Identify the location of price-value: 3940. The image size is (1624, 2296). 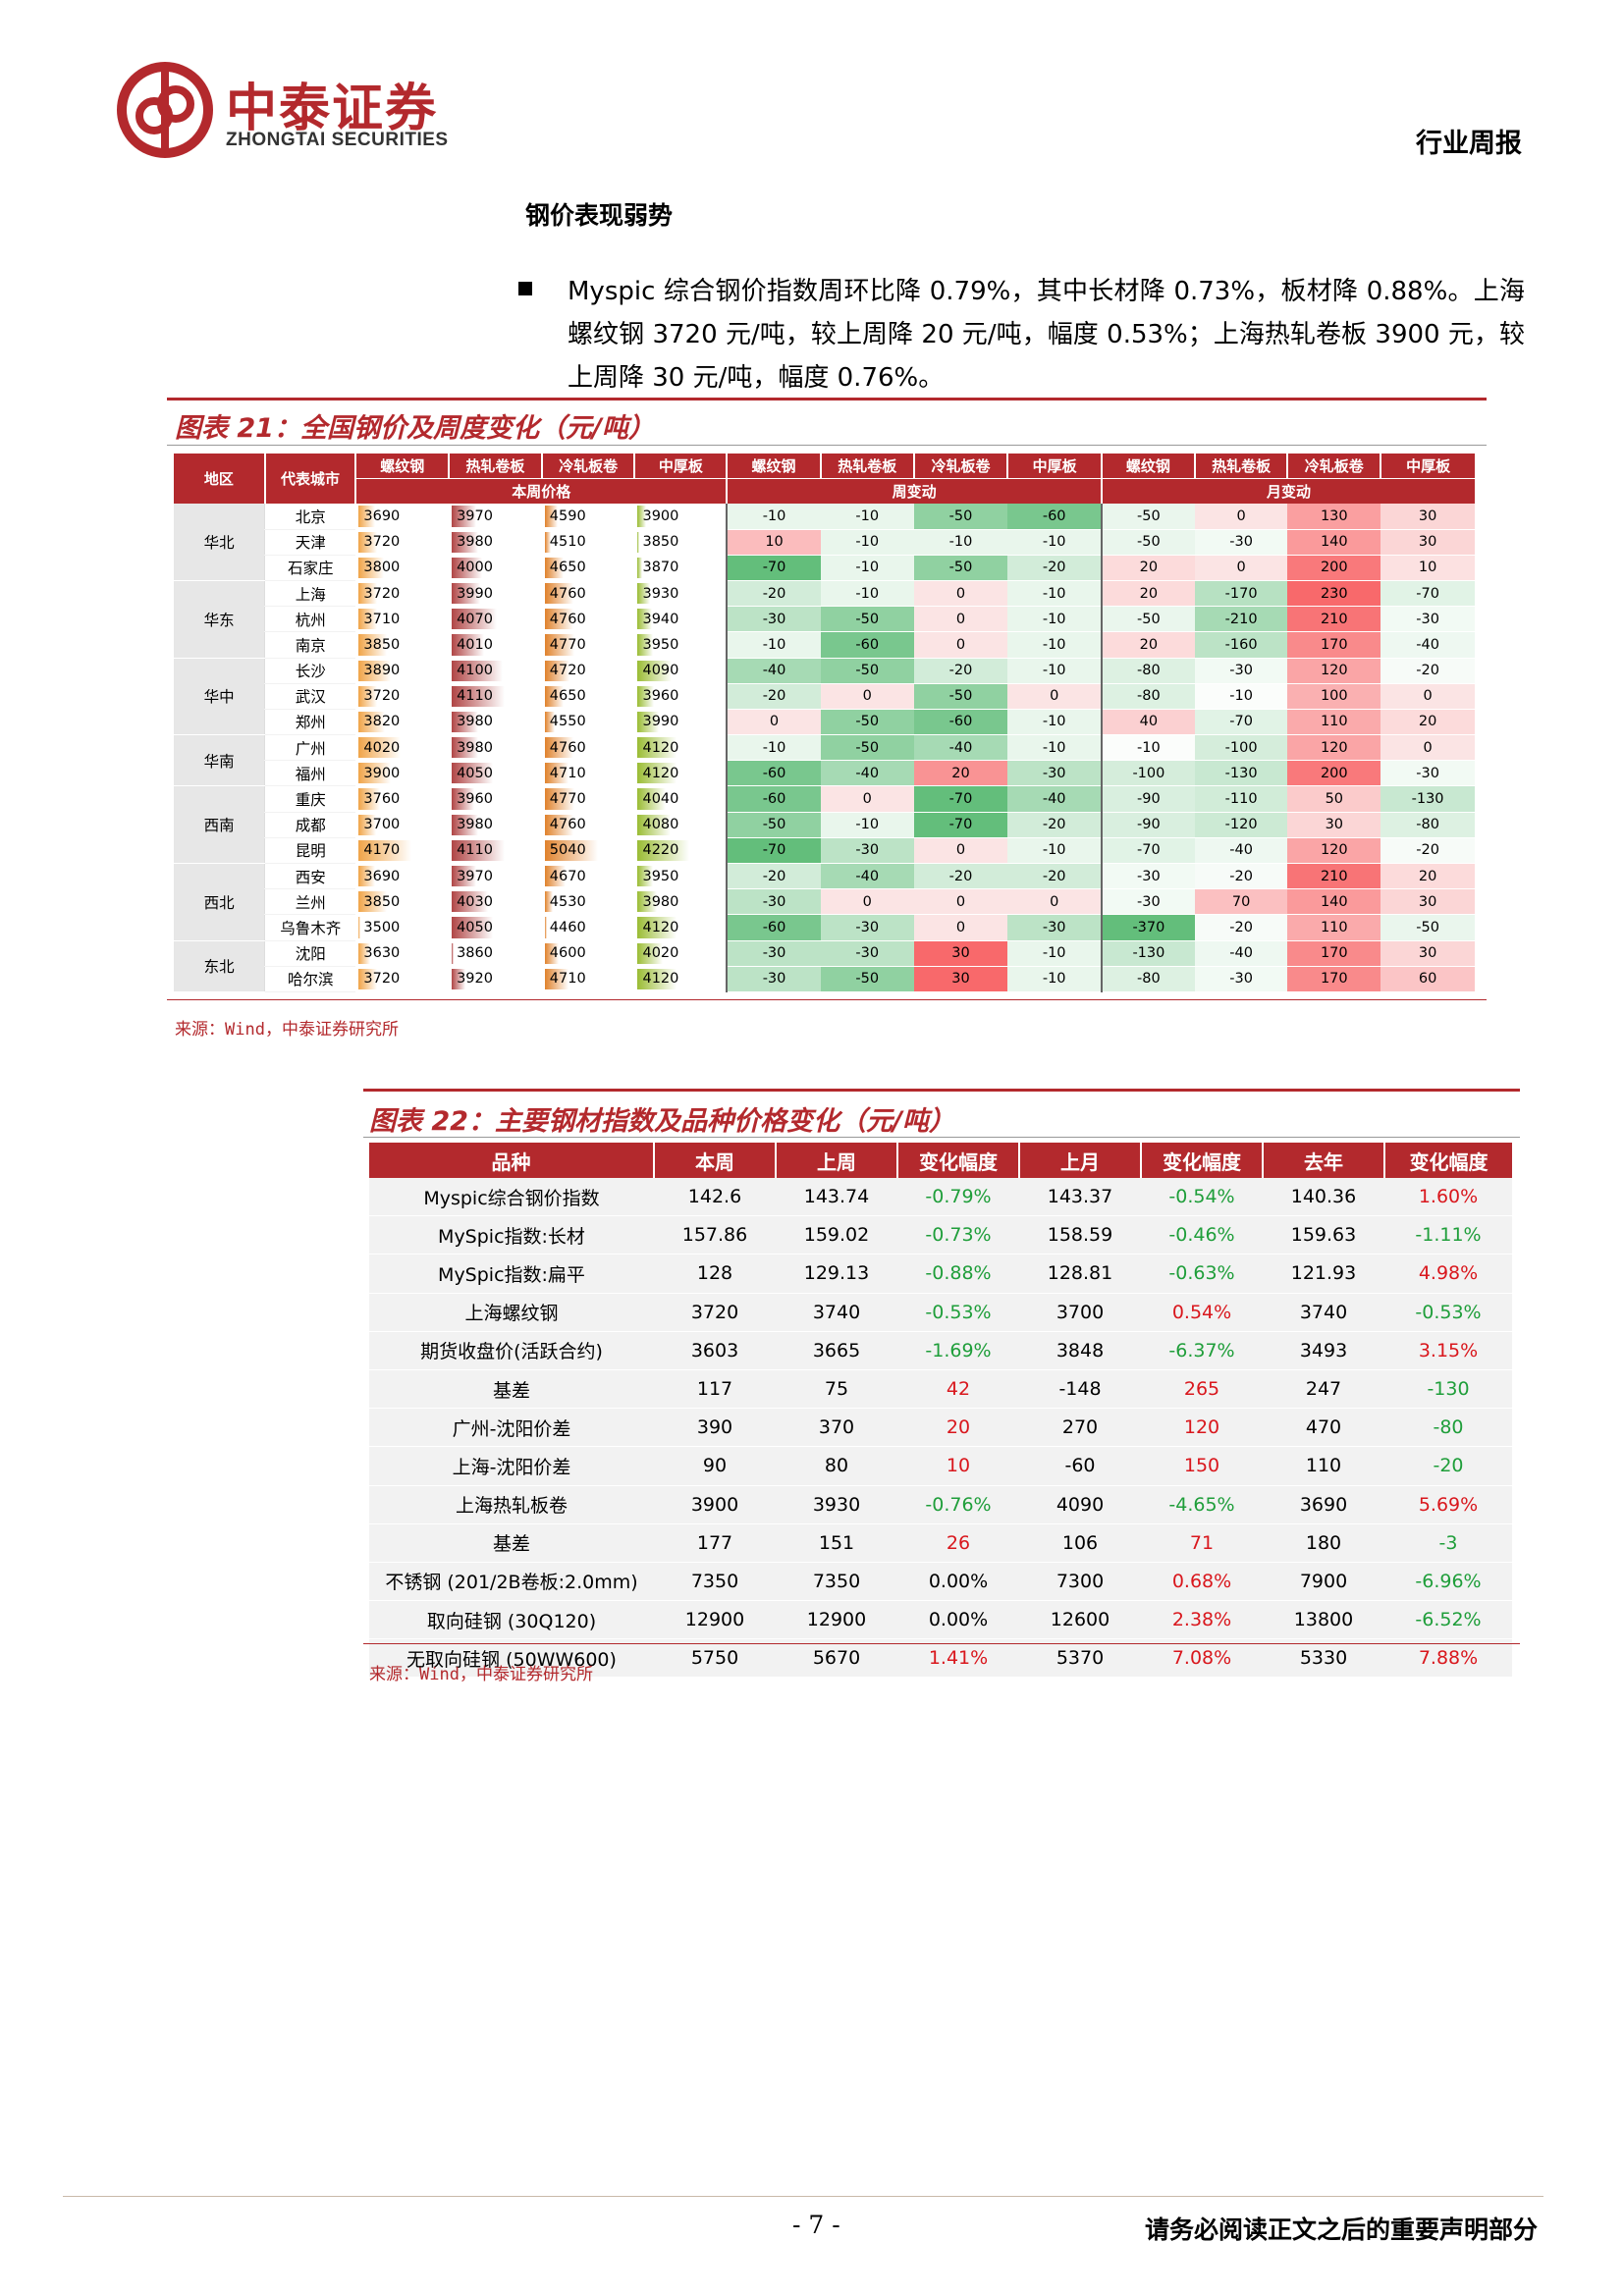
(660, 619).